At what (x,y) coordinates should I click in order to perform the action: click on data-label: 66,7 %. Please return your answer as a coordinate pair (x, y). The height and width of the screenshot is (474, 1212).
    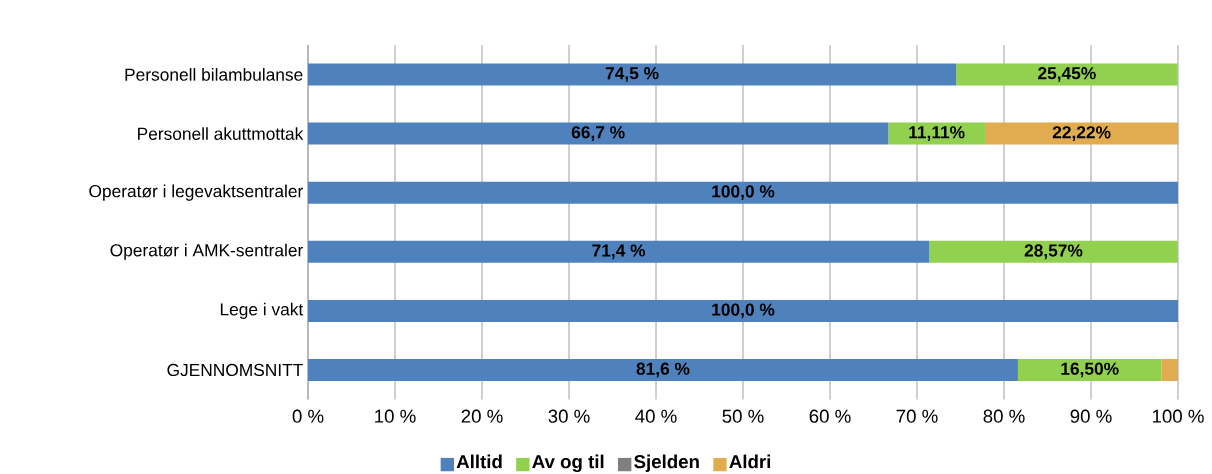
    Looking at the image, I should click on (598, 133).